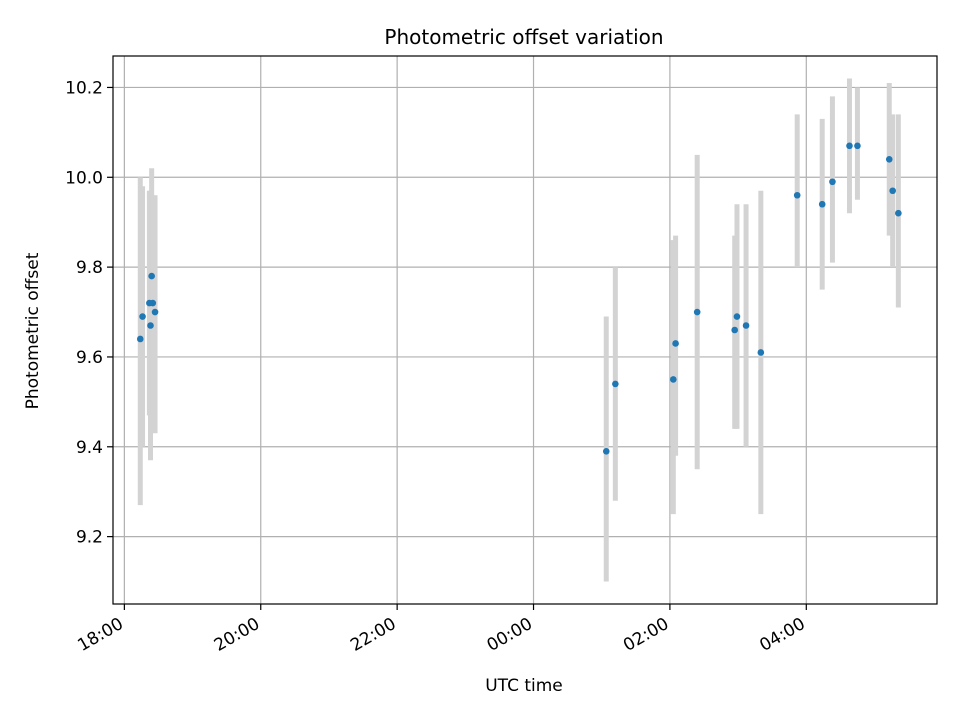  I want to click on y-tick-label: 9.8, so click(89, 268).